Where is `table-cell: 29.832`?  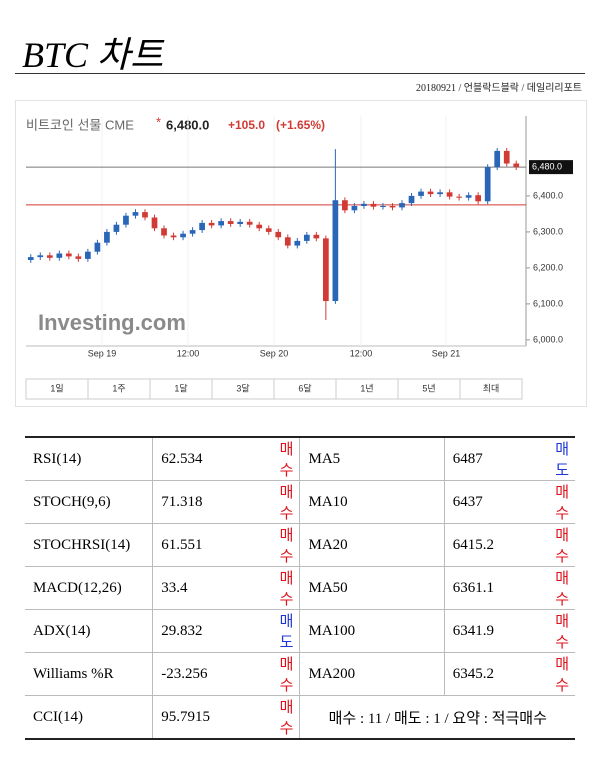
table-cell: 29.832 is located at coordinates (209, 631).